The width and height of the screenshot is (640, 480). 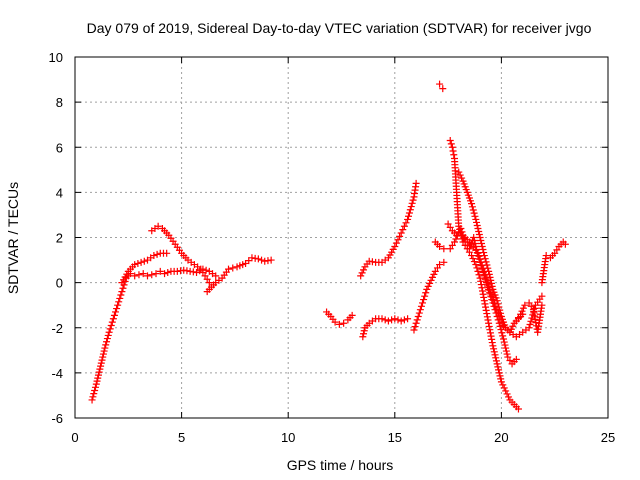 What do you see at coordinates (395, 437) in the screenshot?
I see `x-tick-label: 15` at bounding box center [395, 437].